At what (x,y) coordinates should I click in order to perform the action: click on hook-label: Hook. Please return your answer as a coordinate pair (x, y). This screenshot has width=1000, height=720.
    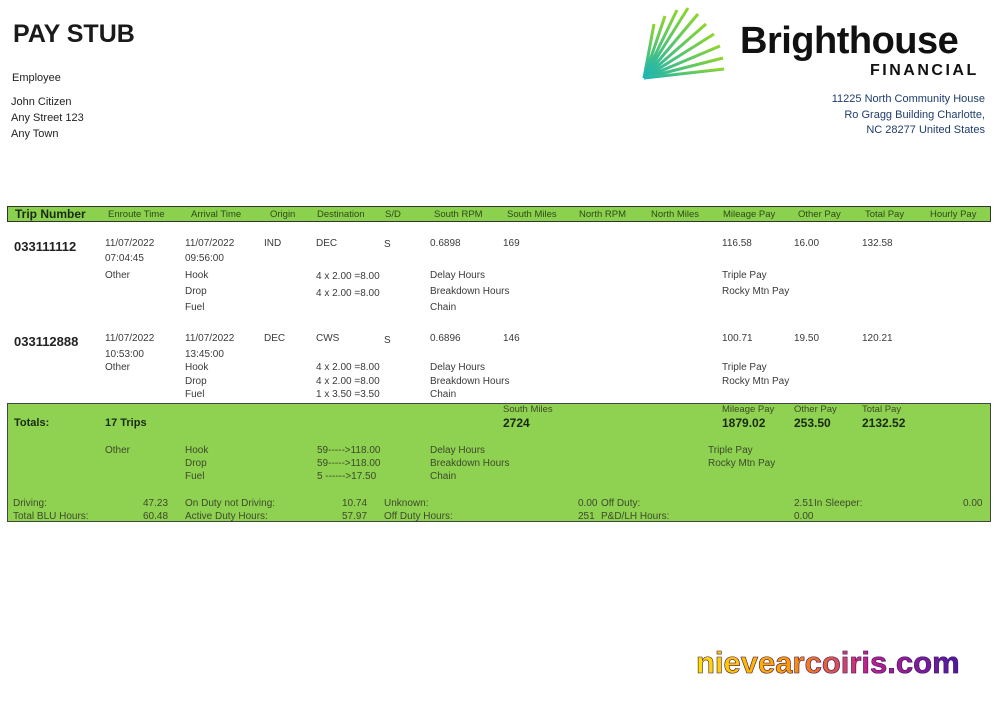
    Looking at the image, I should click on (197, 367).